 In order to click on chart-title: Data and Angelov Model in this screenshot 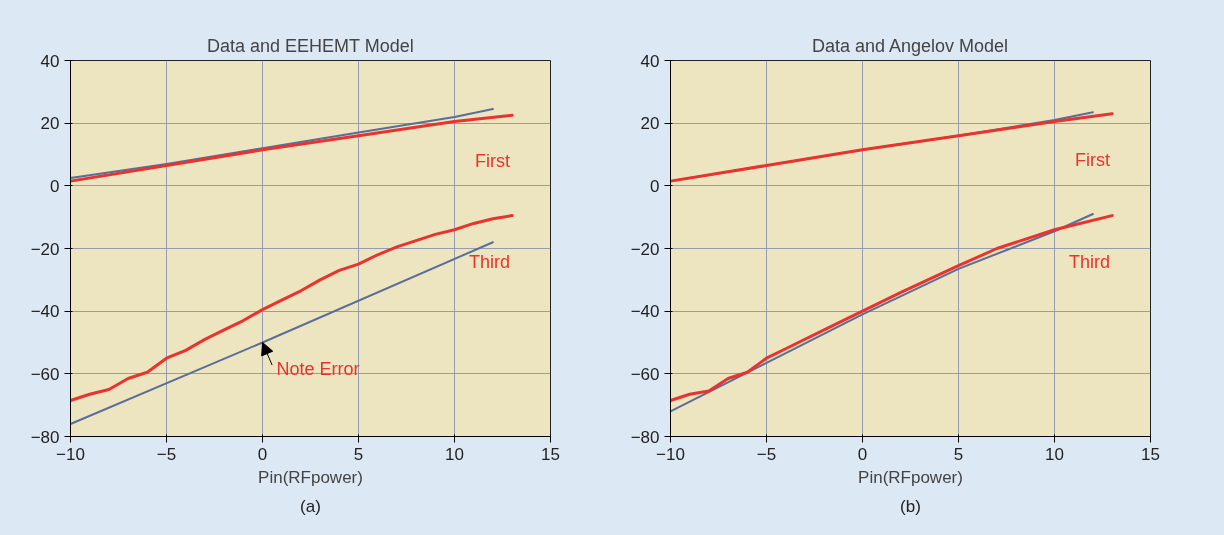, I will do `click(910, 45)`.